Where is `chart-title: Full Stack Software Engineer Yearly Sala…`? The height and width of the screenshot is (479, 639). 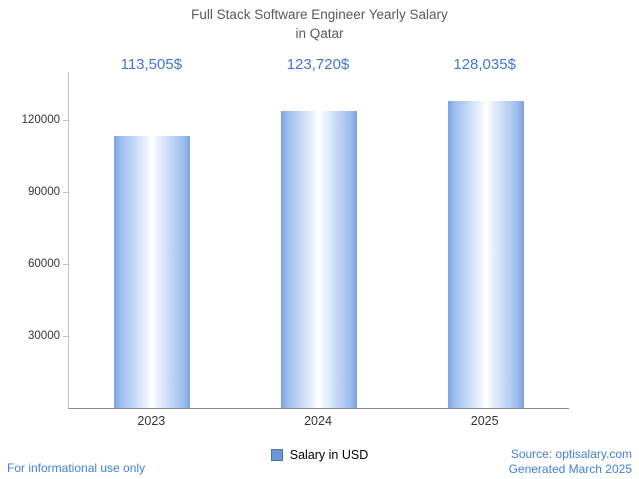
chart-title: Full Stack Software Engineer Yearly Sala… is located at coordinates (319, 25).